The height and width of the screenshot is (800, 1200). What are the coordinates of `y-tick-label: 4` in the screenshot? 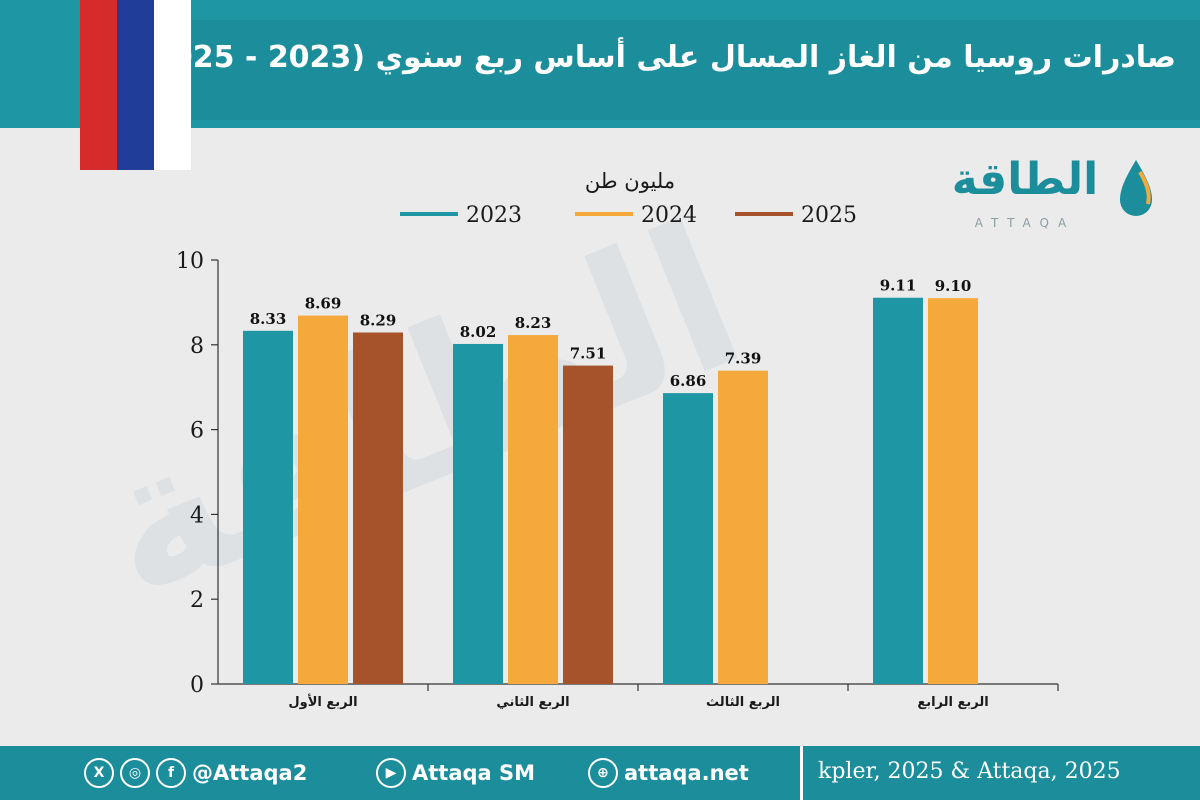 It's located at (197, 515).